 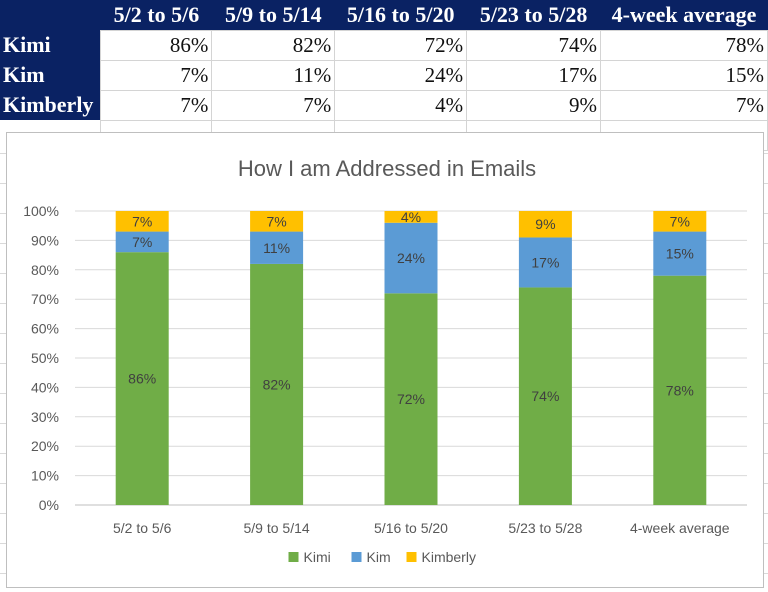 I want to click on legend-label: Kimberly, so click(x=449, y=557).